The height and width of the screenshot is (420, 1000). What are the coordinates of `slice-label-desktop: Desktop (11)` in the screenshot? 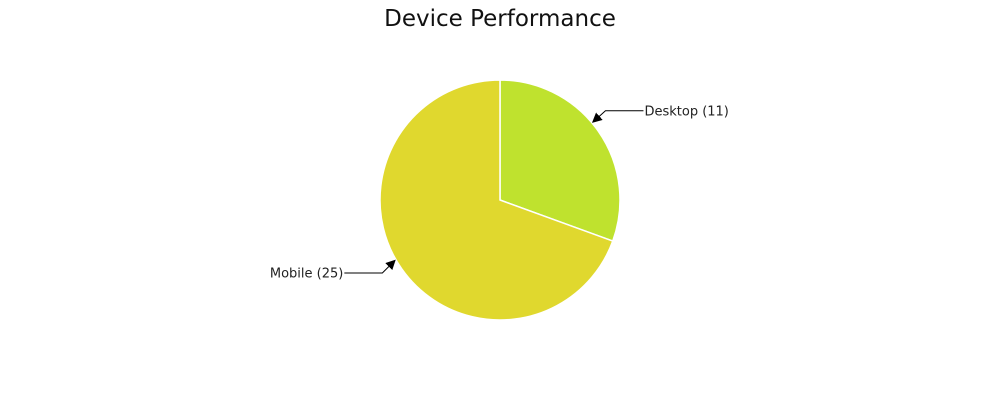 It's located at (686, 111).